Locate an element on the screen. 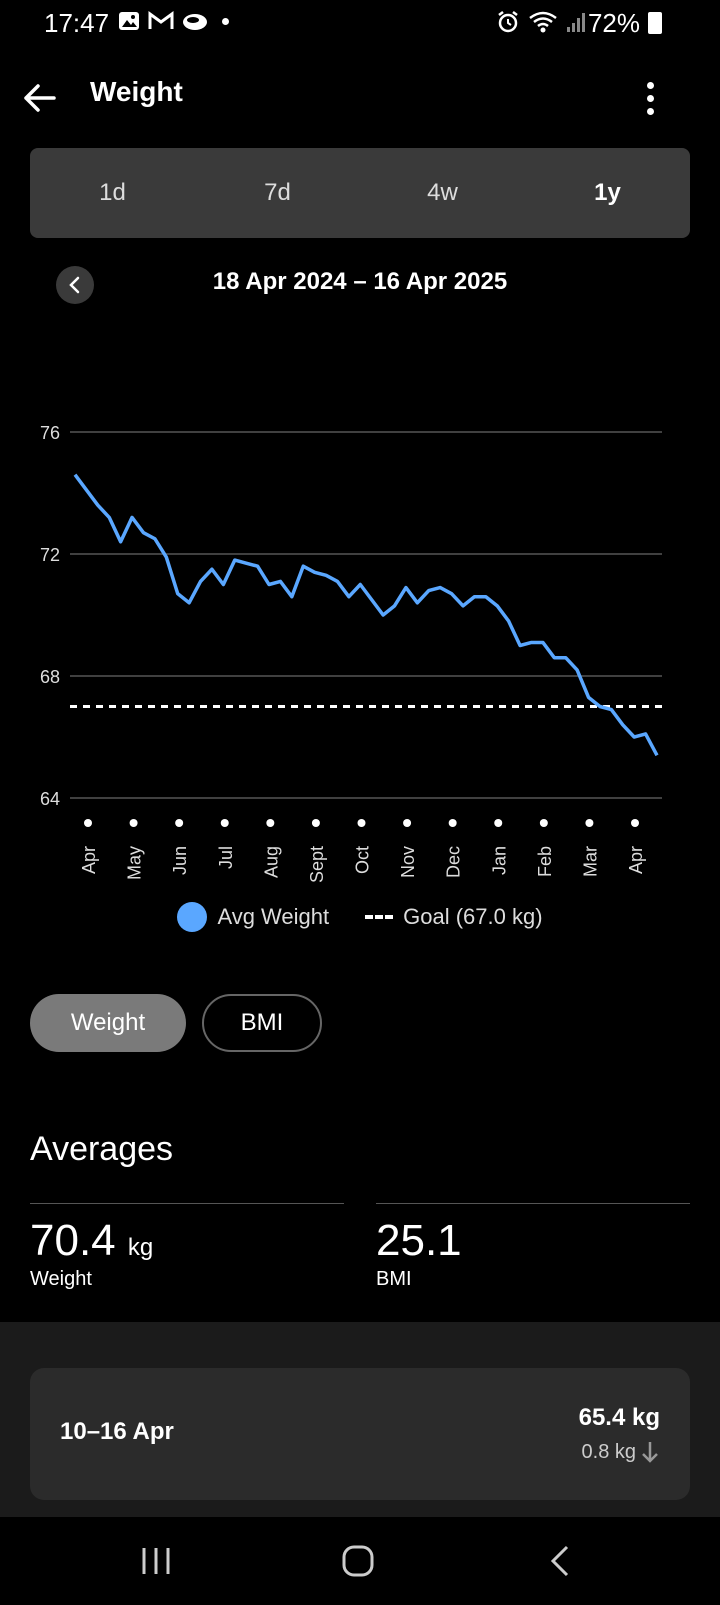 This screenshot has height=1605, width=720. status-icons-left is located at coordinates (173, 21).